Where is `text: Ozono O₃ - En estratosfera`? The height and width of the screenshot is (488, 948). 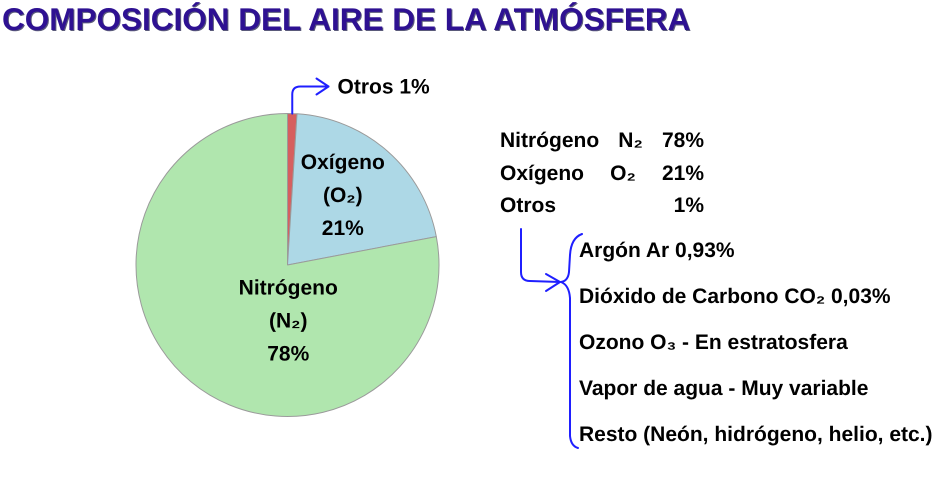
text: Ozono O₃ - En estratosfera is located at coordinates (713, 343).